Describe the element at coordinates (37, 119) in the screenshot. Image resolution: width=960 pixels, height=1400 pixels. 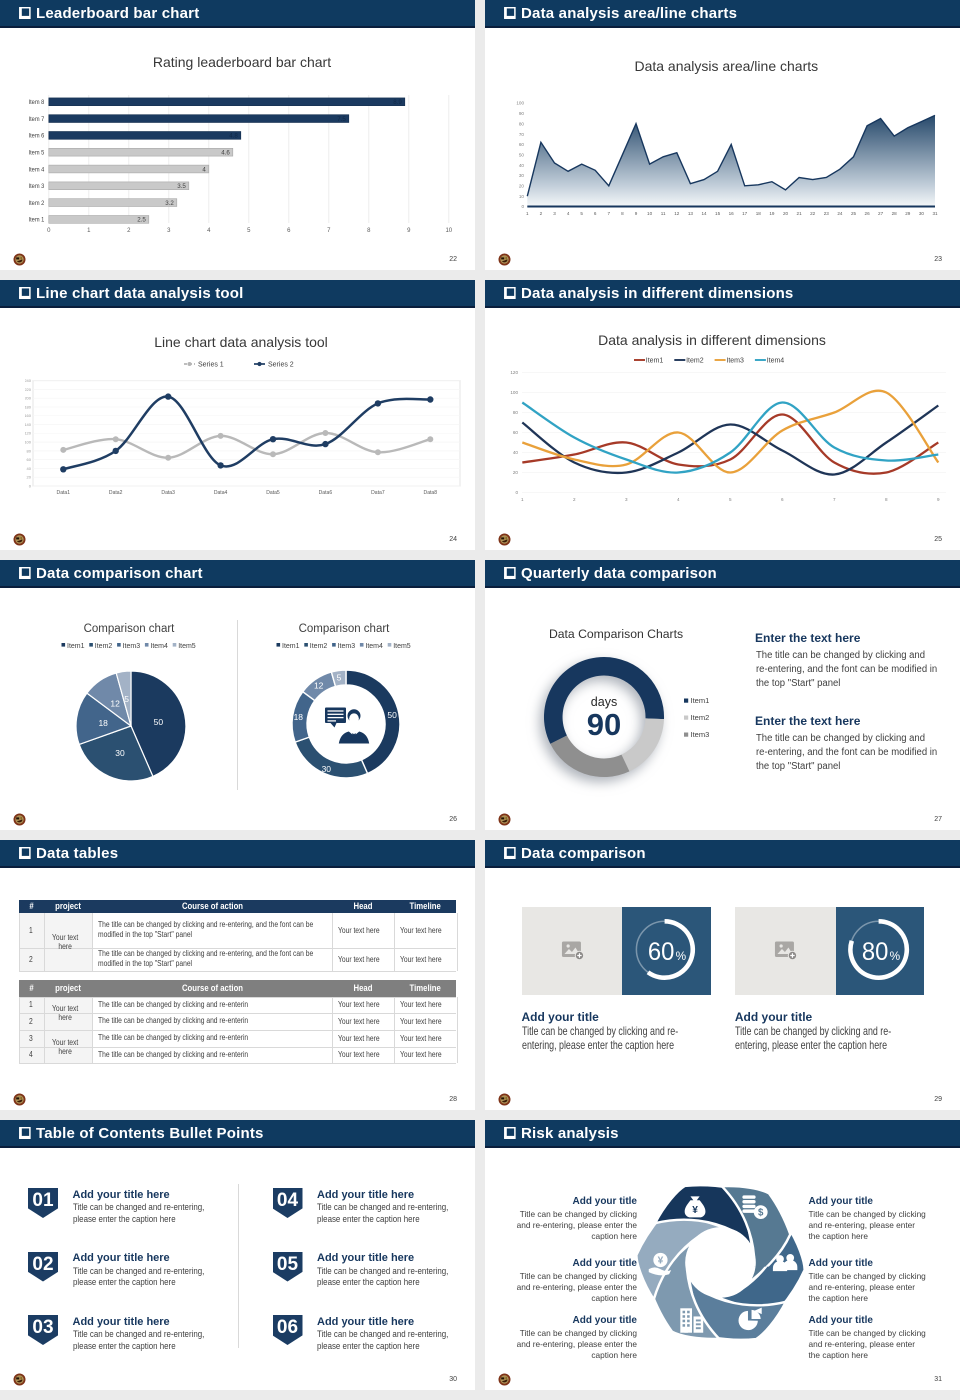
I see `svg-text: Item 7` at that location.